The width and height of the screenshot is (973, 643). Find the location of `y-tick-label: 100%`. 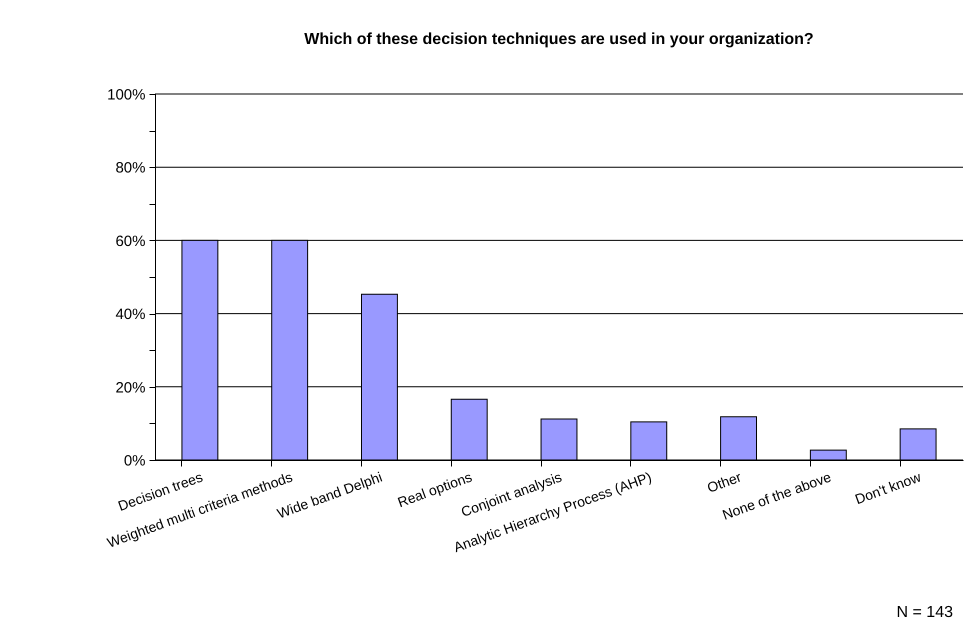

y-tick-label: 100% is located at coordinates (126, 95).